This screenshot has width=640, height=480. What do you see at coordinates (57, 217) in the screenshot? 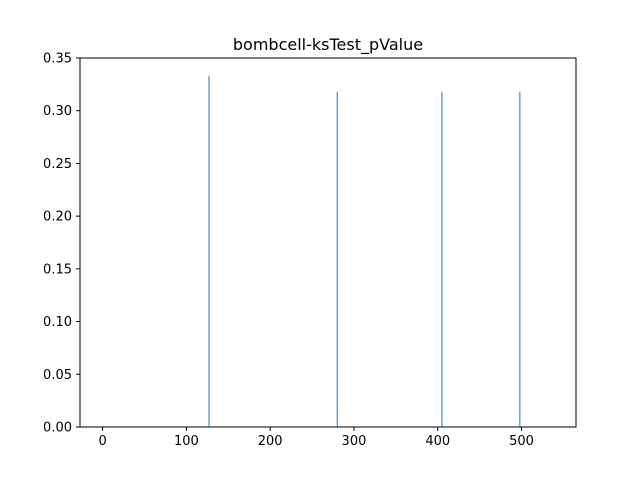
I see `y-tick-label: 0.20` at bounding box center [57, 217].